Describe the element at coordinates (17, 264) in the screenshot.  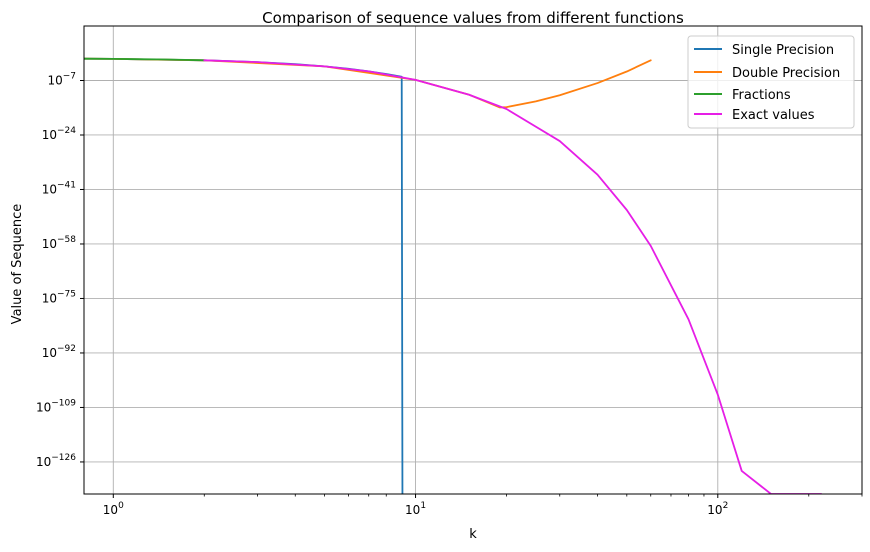
I see `y-axis-label: Value of Sequence` at that location.